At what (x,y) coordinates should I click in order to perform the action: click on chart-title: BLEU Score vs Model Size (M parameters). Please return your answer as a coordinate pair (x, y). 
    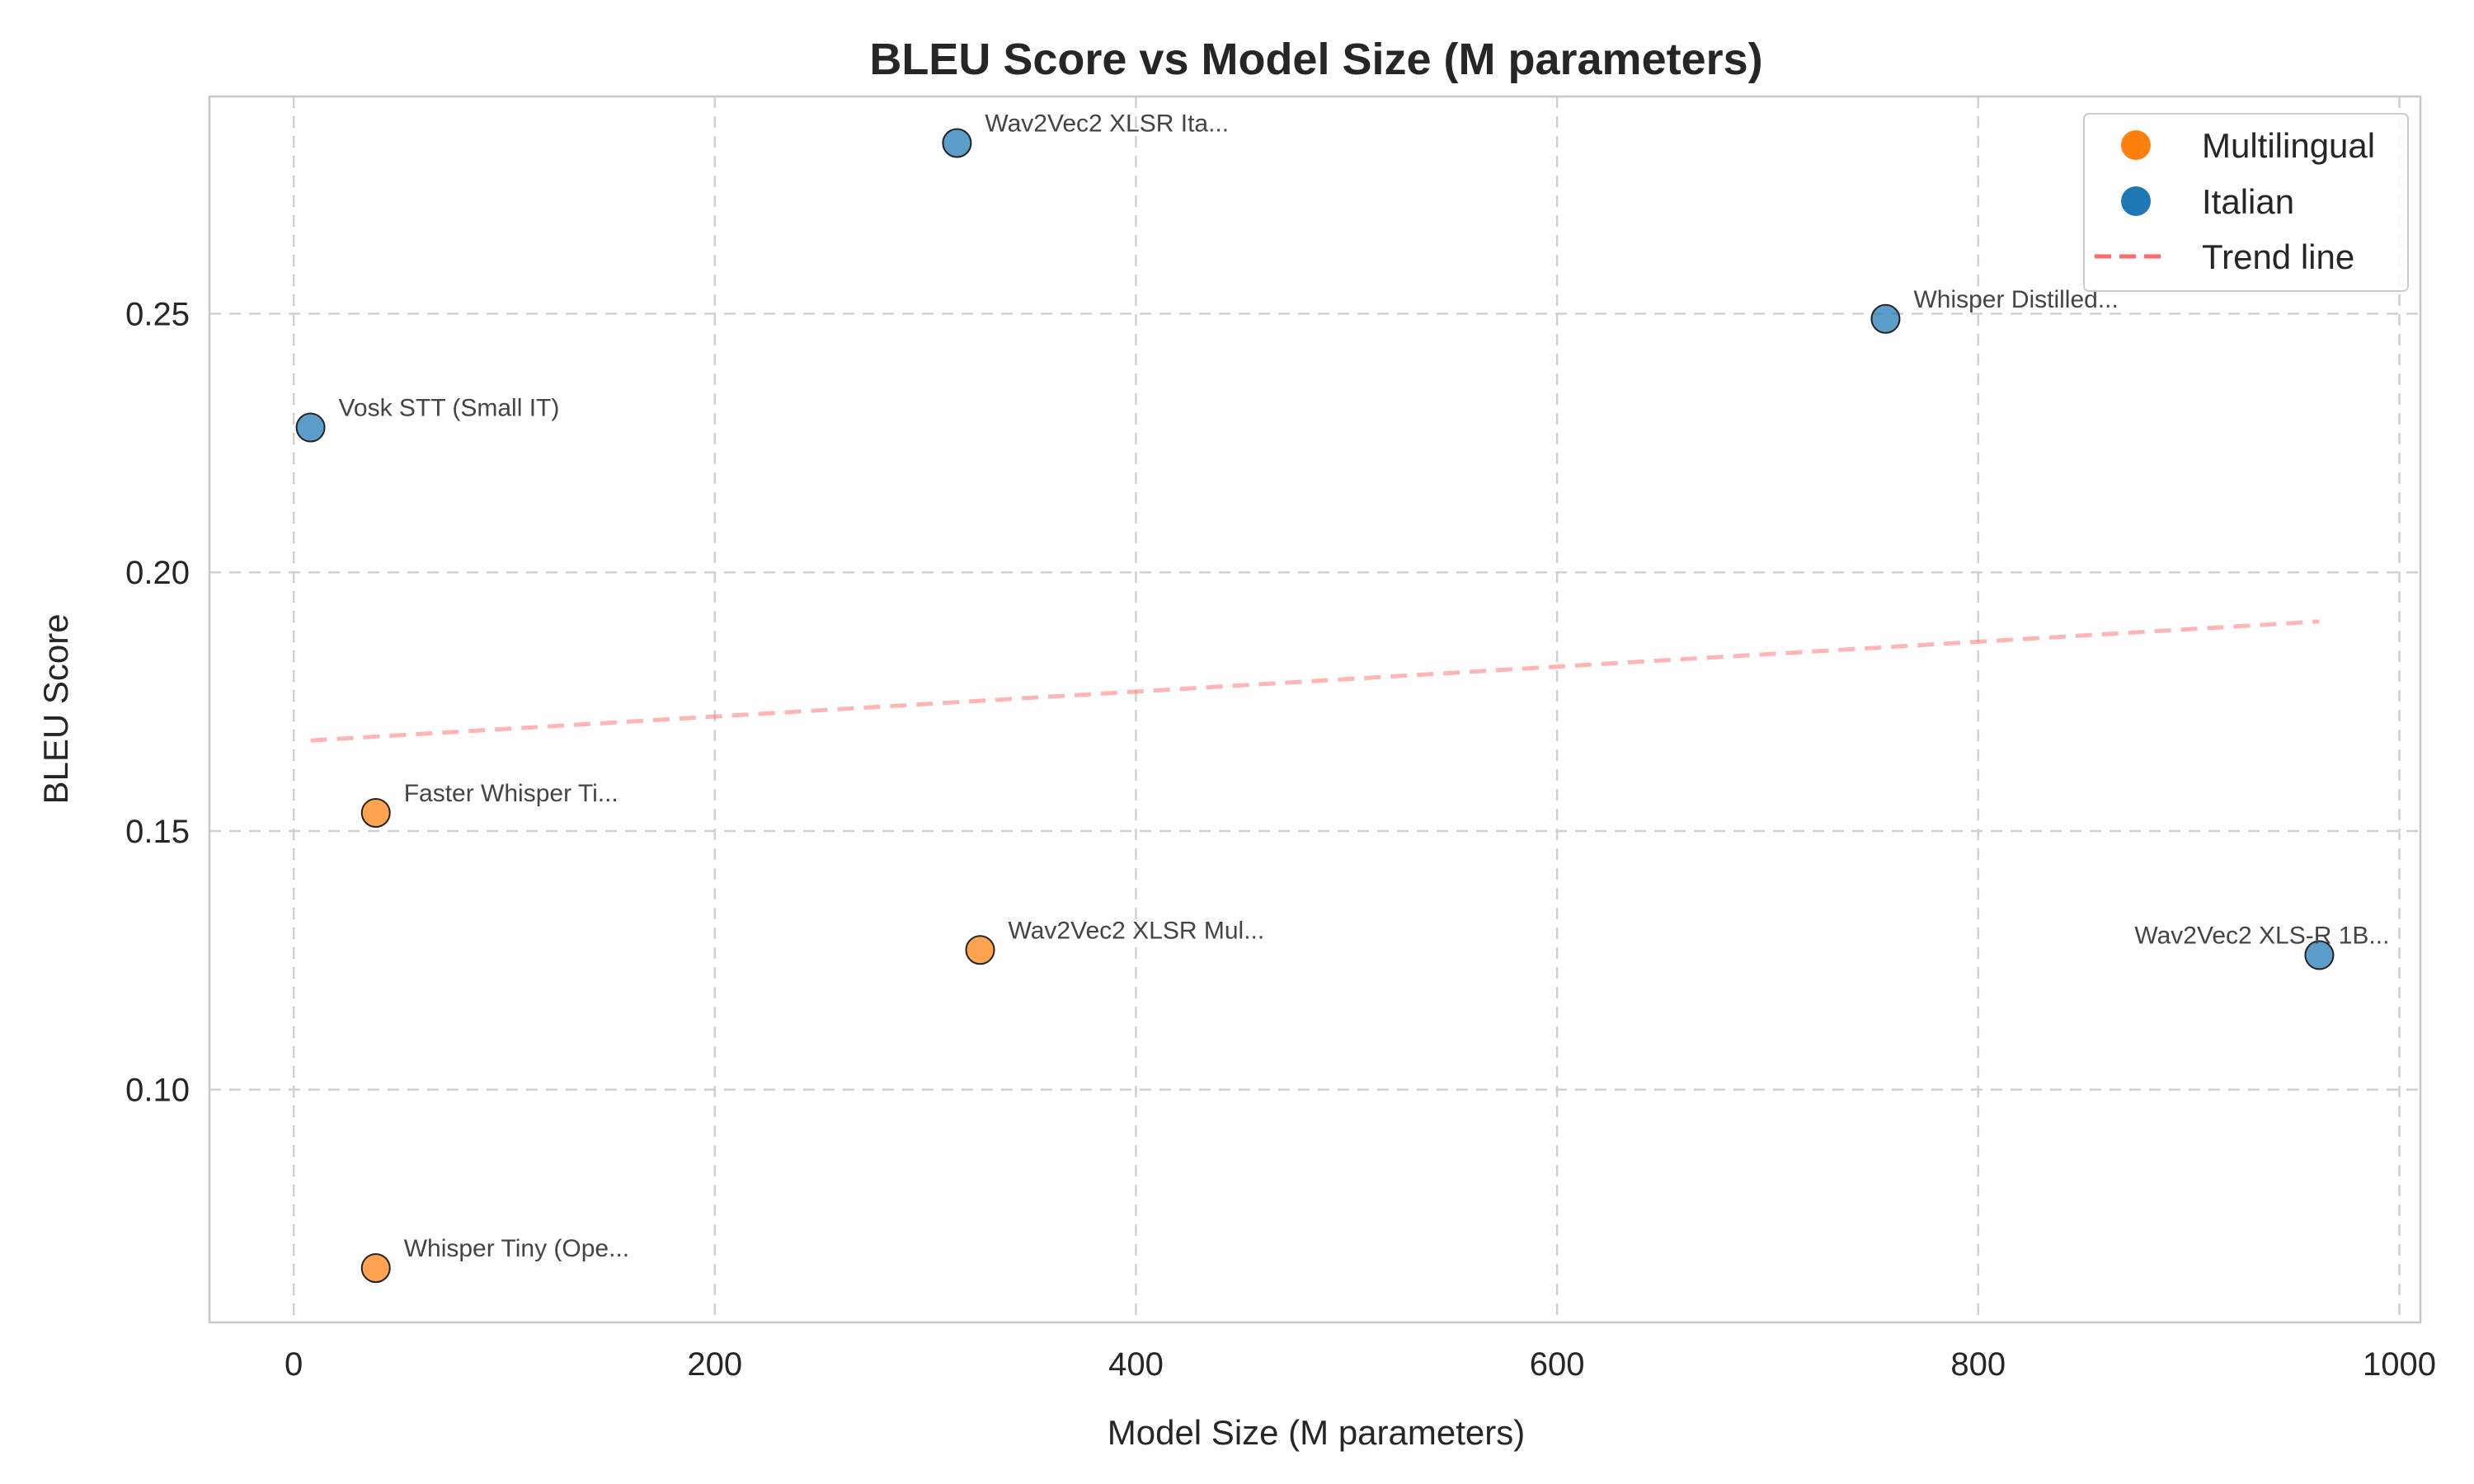
    Looking at the image, I should click on (1315, 59).